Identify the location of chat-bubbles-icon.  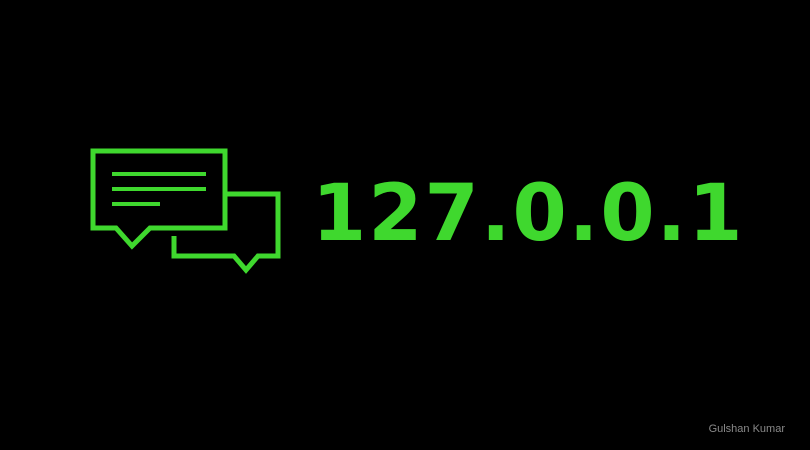
(185, 211).